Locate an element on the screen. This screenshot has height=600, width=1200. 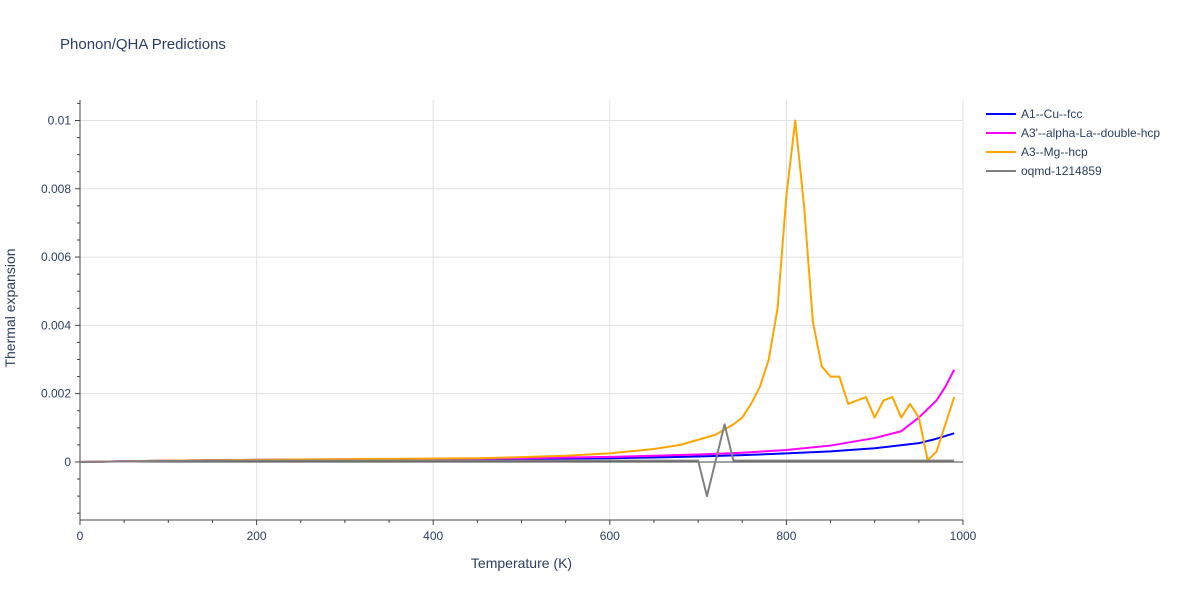
legend-item: A3--Mg--hcp is located at coordinates (1037, 152).